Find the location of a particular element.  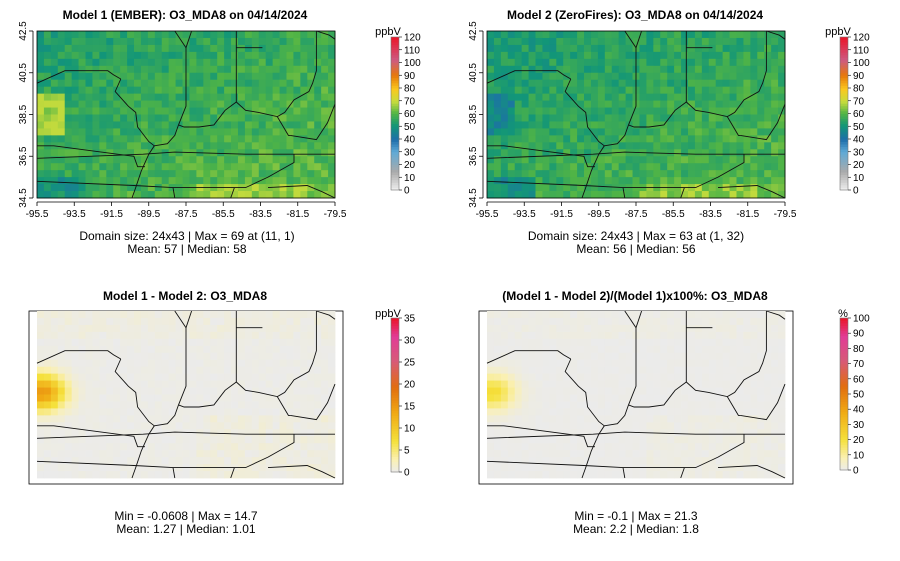

colorbar-tick-label: 20 is located at coordinates (859, 165).